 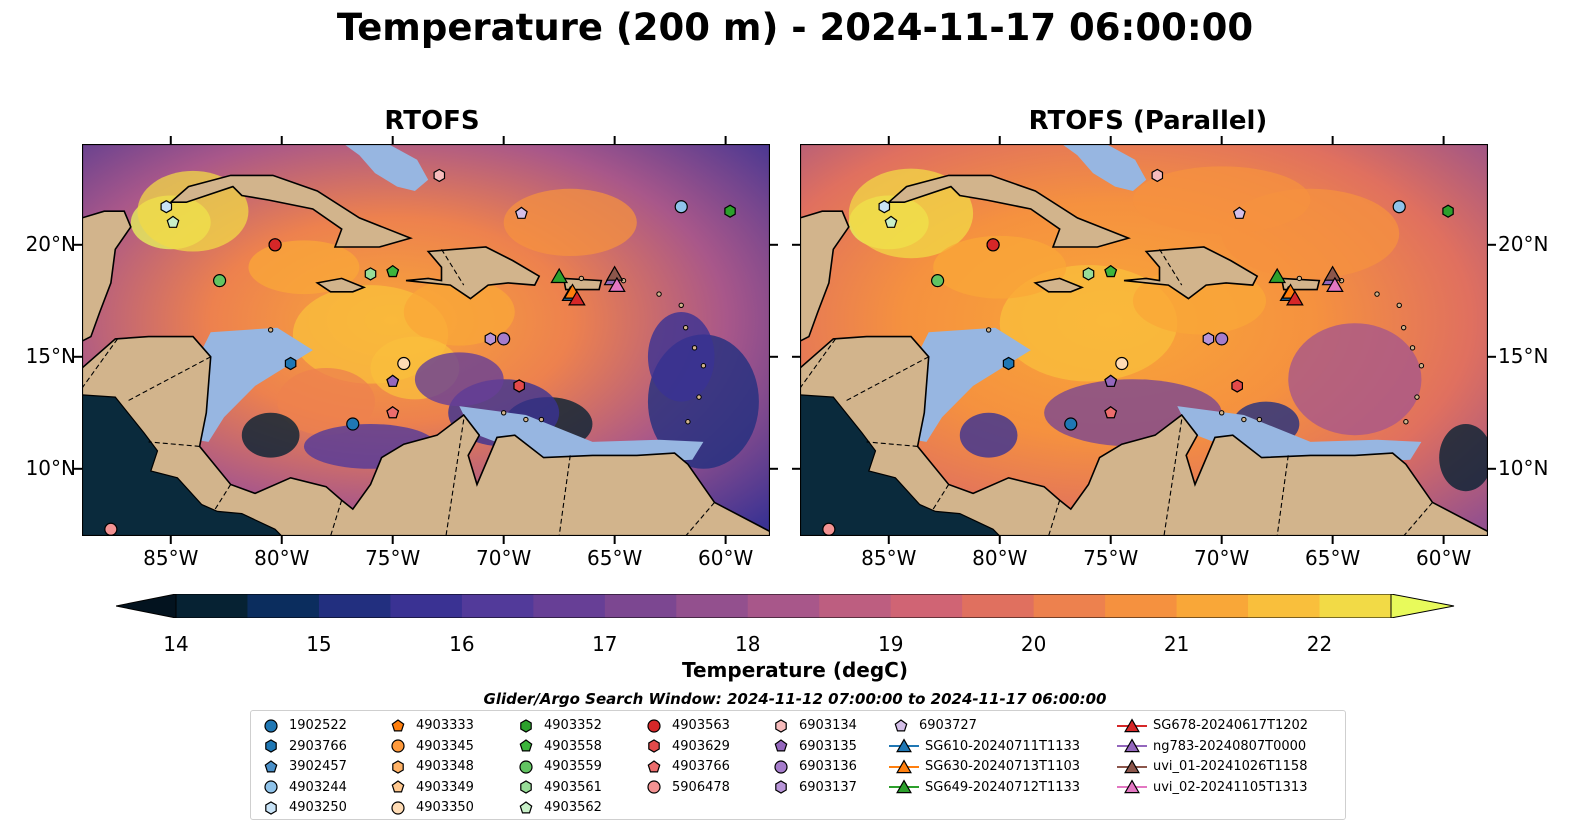 I want to click on lon-tick-label: 75°W, so click(x=393, y=558).